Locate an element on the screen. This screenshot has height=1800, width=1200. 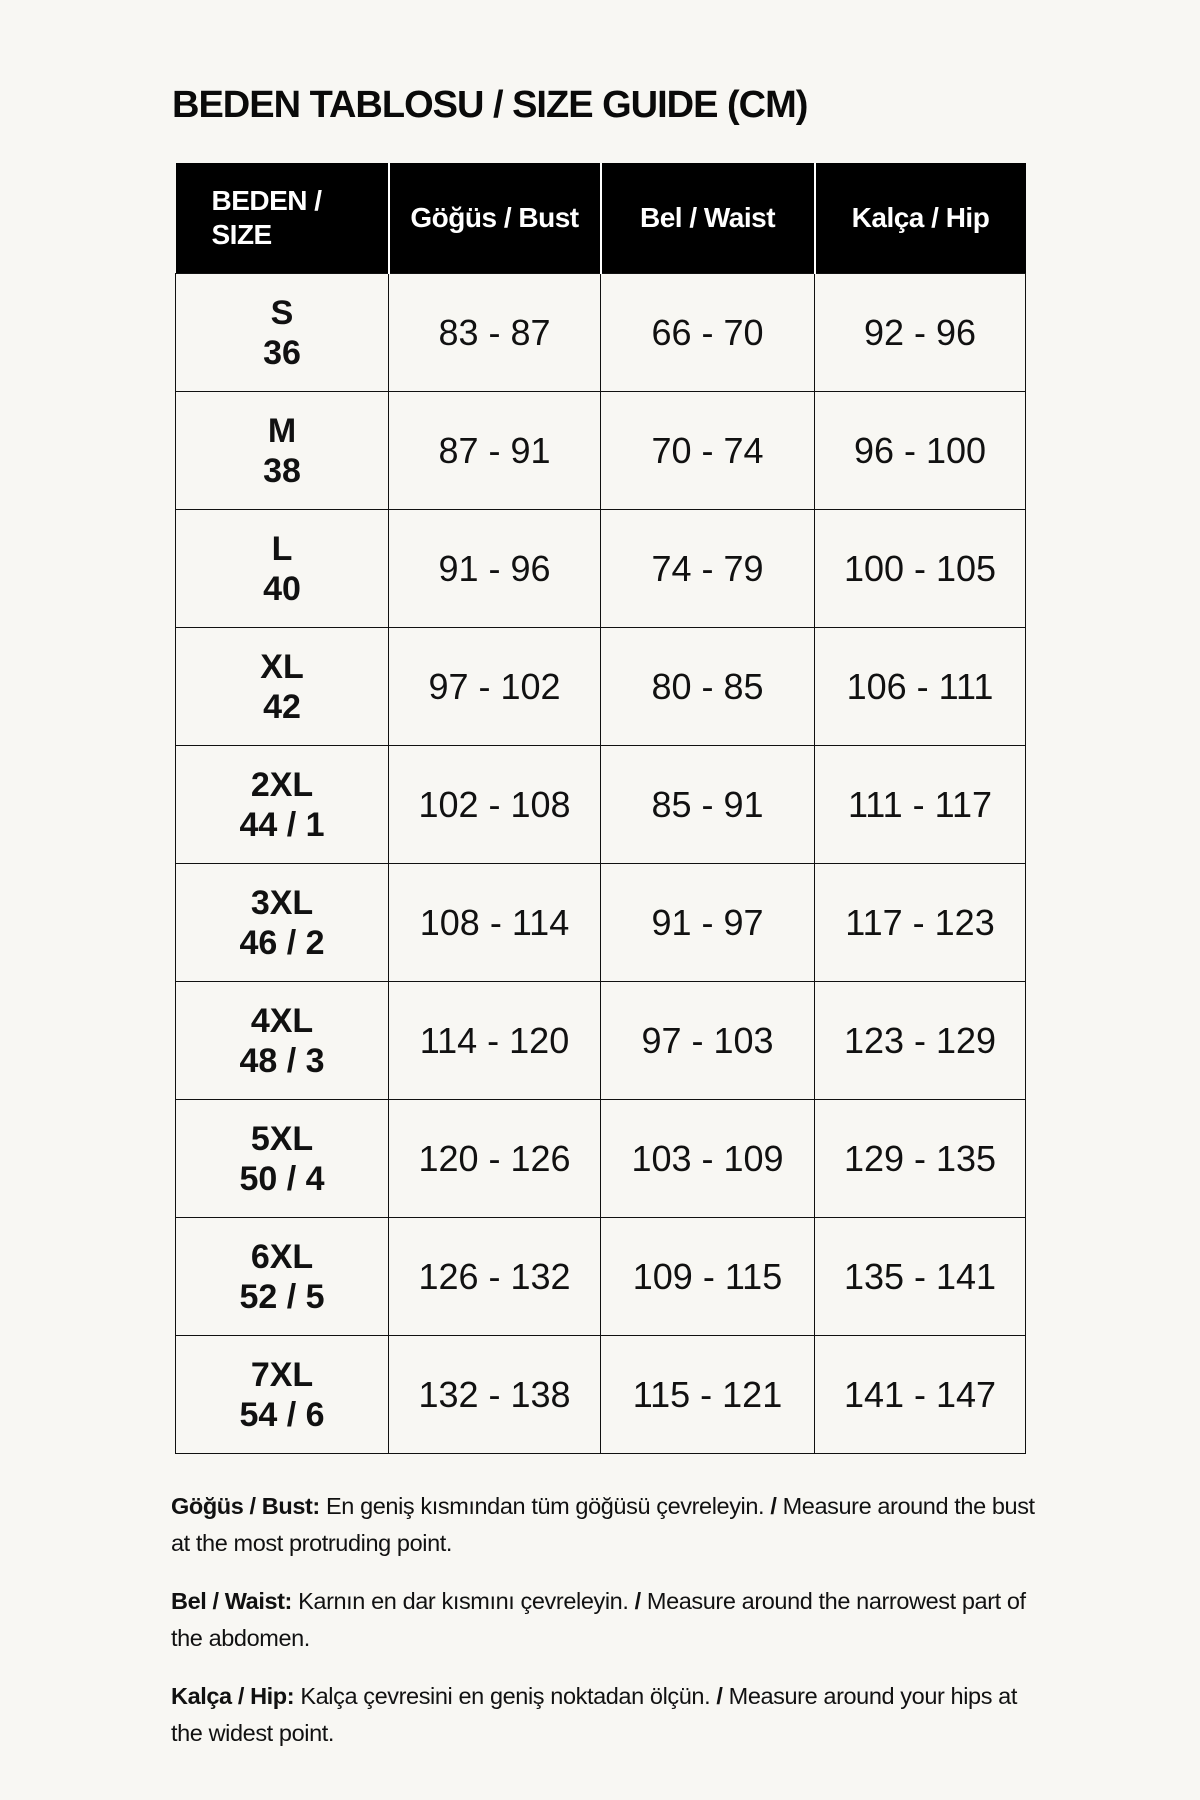
size-letter: 4XL is located at coordinates (282, 1020).